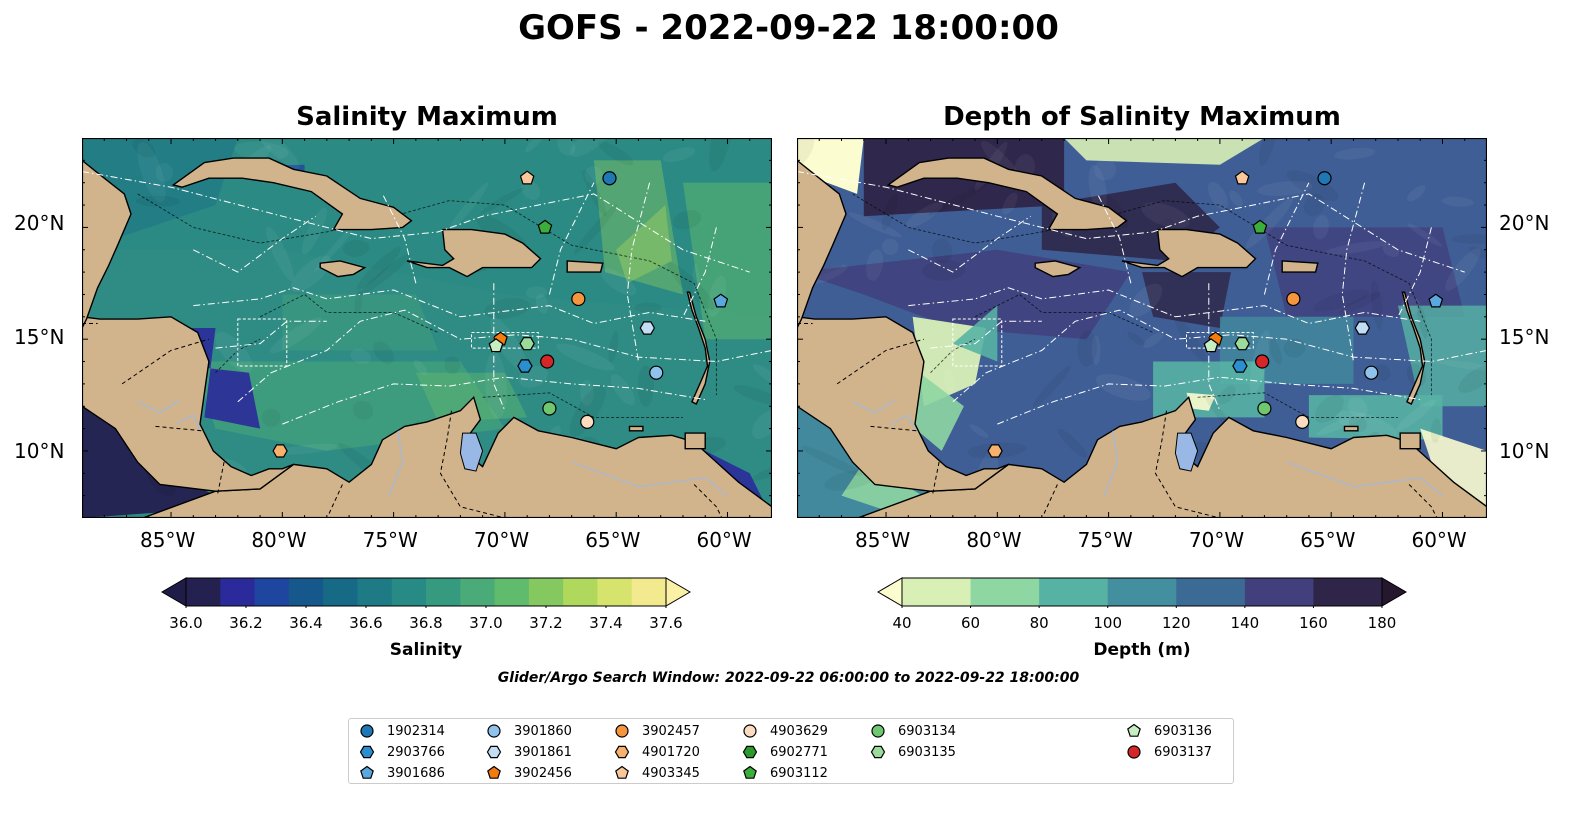 This screenshot has width=1577, height=827. What do you see at coordinates (1142, 117) in the screenshot?
I see `panel-title-depth: Depth of Salinity Maximum` at bounding box center [1142, 117].